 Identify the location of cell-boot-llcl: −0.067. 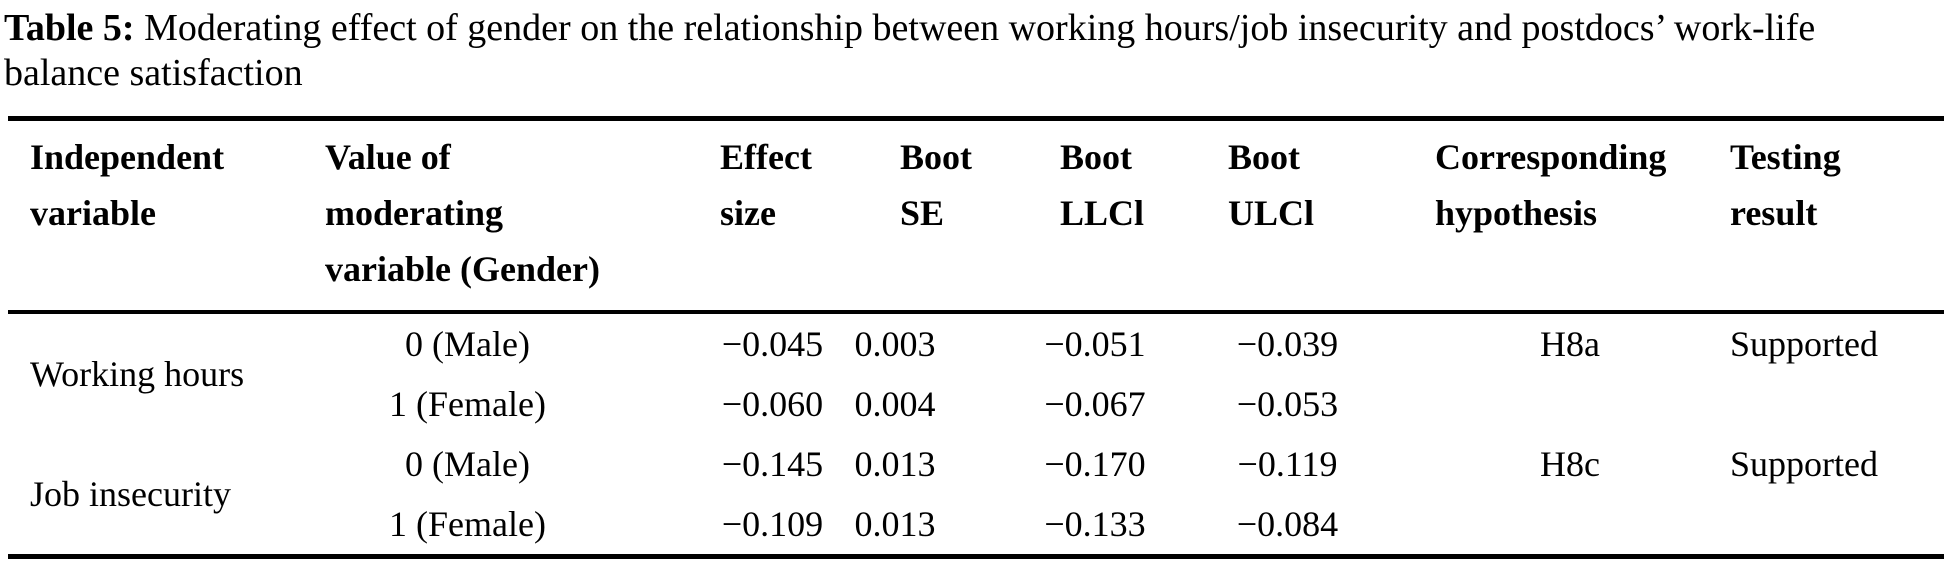
(1095, 404).